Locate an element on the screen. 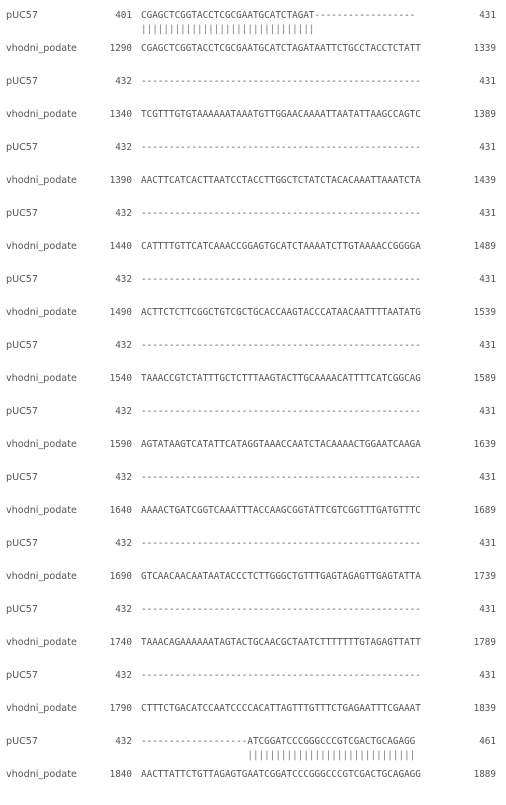 This screenshot has width=506, height=805. subject-start: 1740 is located at coordinates (120, 642).